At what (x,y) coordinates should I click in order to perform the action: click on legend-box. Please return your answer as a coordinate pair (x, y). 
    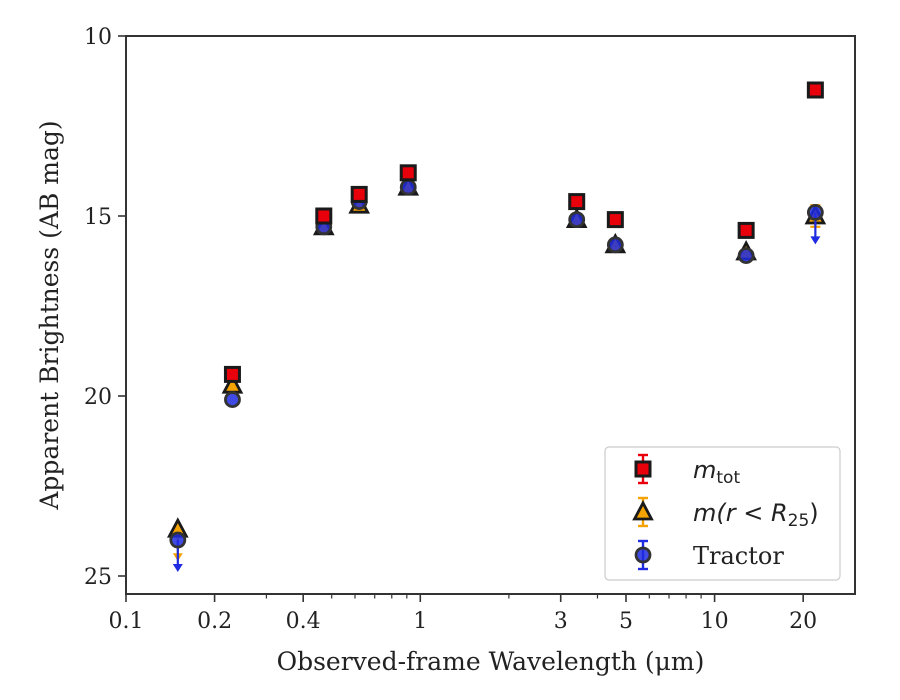
    Looking at the image, I should click on (722, 513).